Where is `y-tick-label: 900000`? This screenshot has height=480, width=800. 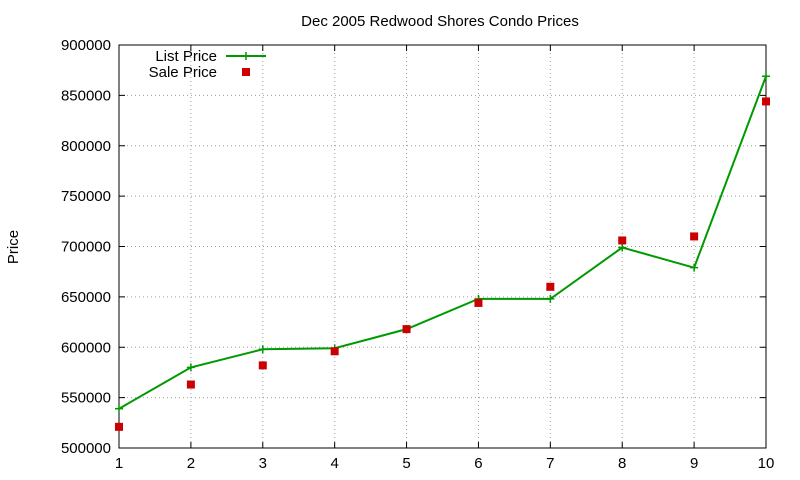
y-tick-label: 900000 is located at coordinates (86, 45).